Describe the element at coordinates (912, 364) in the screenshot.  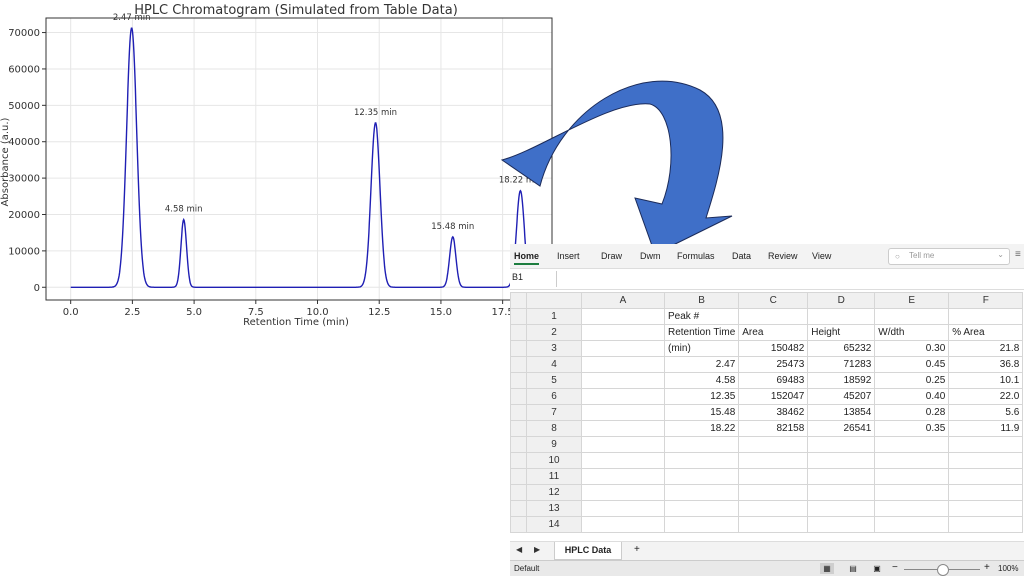
I see `cell: 0.45` at that location.